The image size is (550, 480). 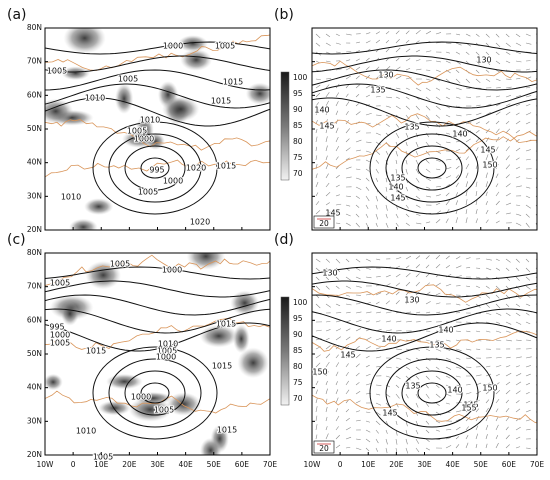 What do you see at coordinates (34, 454) in the screenshot?
I see `lat-label: 20N` at bounding box center [34, 454].